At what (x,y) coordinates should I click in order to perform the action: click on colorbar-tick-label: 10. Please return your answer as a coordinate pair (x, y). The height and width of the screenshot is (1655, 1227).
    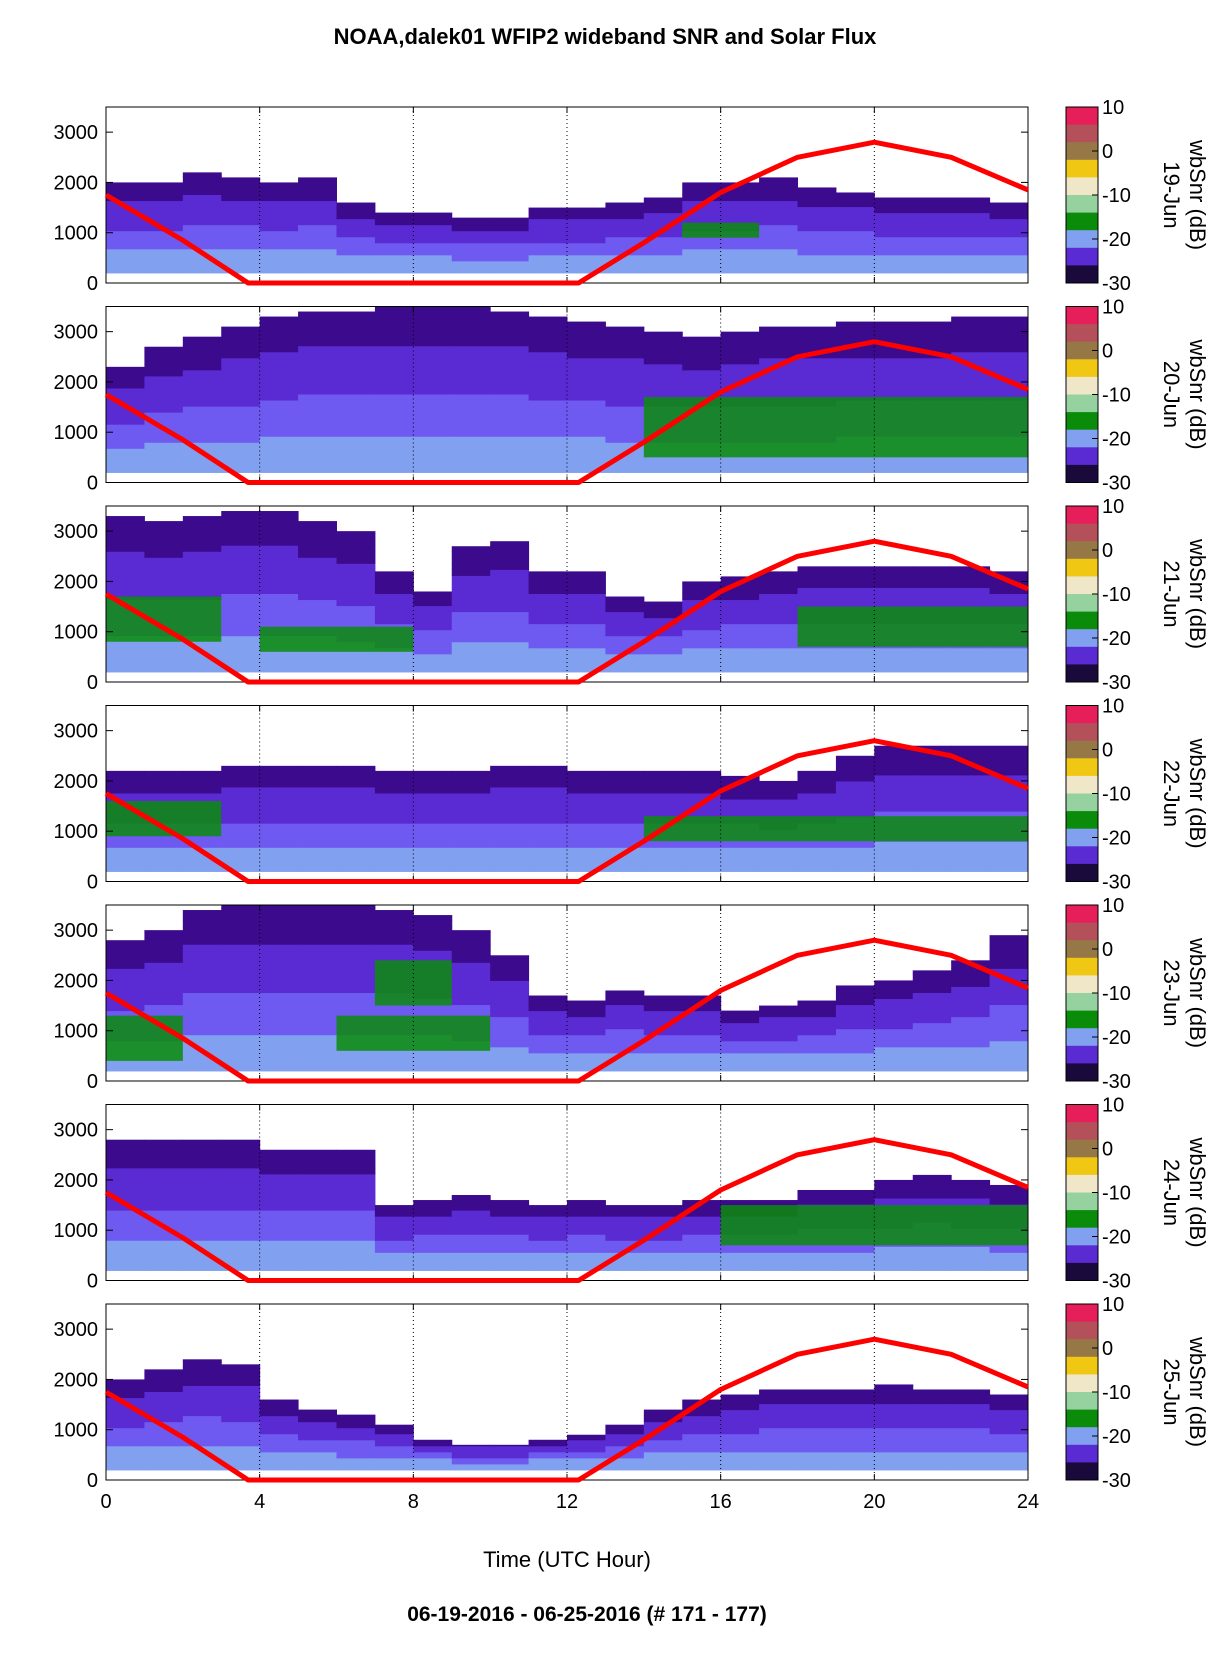
    Looking at the image, I should click on (1113, 308).